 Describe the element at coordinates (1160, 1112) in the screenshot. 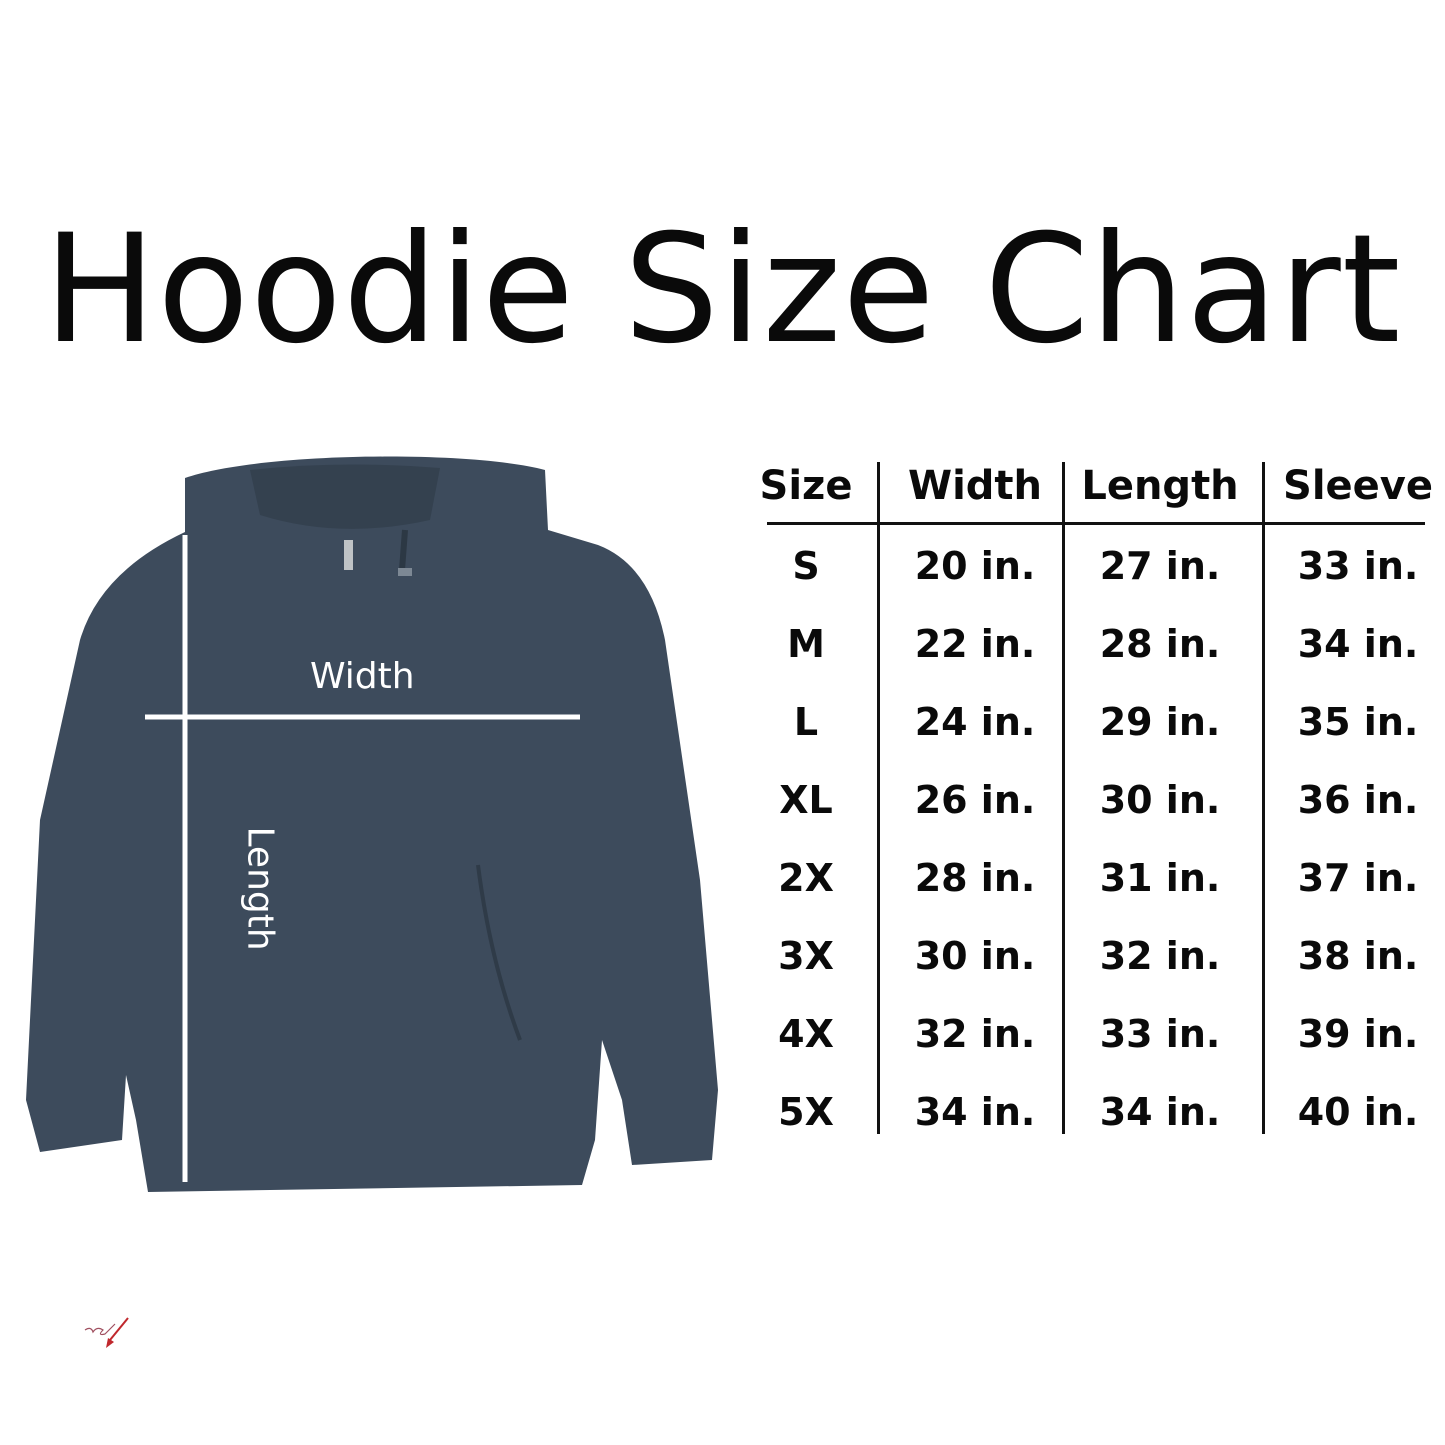

I see `cell-length: 34 in.` at that location.